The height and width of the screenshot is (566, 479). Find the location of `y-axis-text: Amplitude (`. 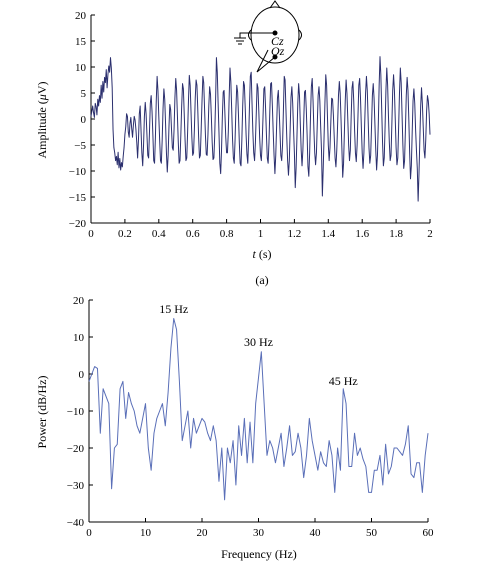

y-axis-text: Amplitude ( is located at coordinates (42, 129).